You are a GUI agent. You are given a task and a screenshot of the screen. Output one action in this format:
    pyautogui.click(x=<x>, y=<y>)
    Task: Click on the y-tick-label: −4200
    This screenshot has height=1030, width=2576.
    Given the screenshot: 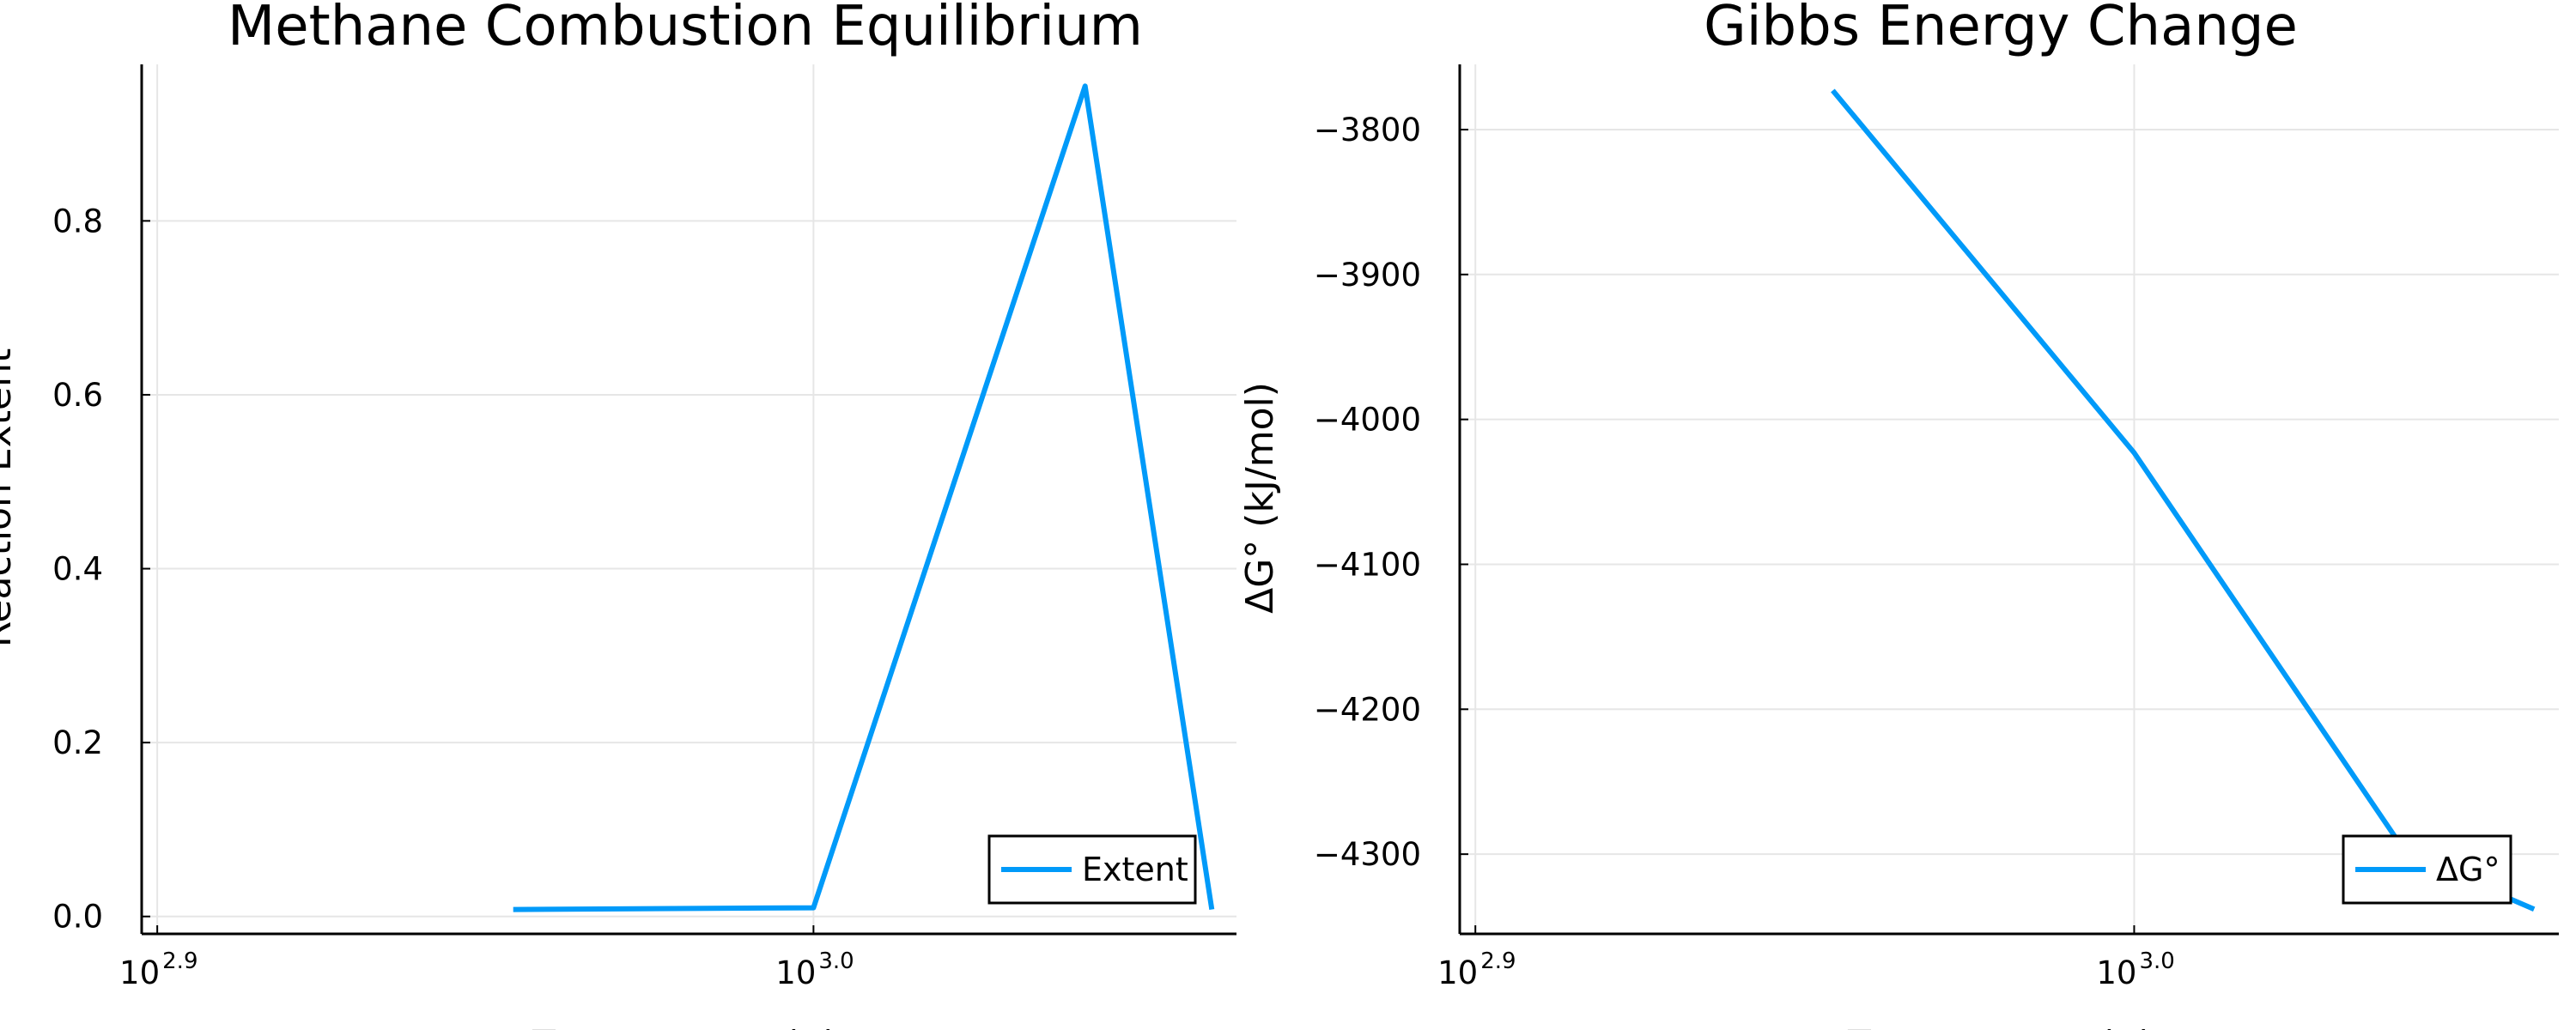 What is the action you would take?
    pyautogui.click(x=1367, y=709)
    